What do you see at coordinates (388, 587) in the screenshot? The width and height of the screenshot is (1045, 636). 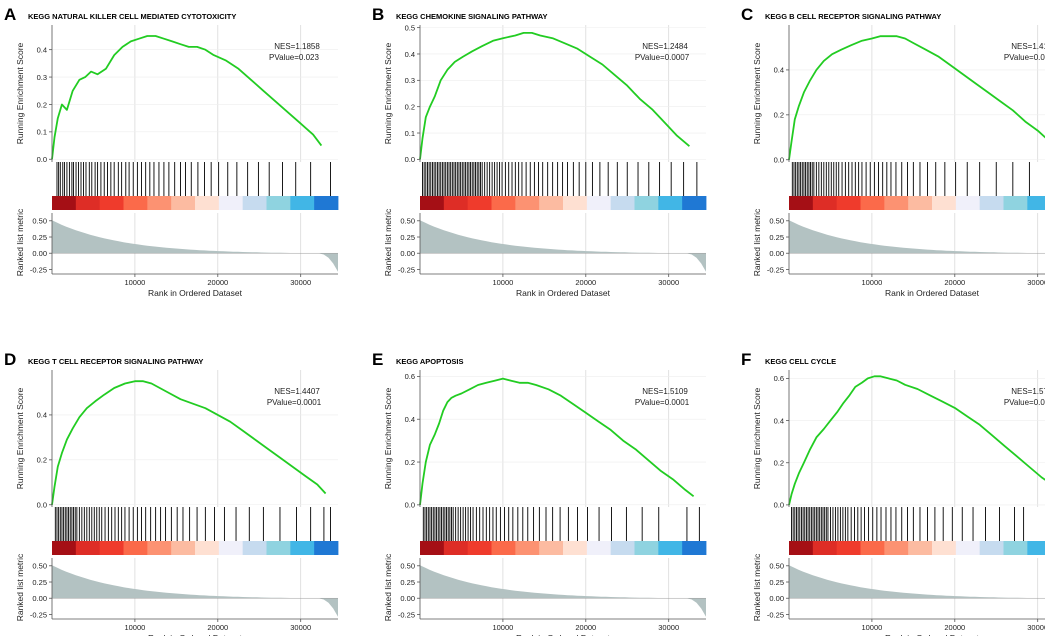 I see `metric-y-label: Ranked list metric` at bounding box center [388, 587].